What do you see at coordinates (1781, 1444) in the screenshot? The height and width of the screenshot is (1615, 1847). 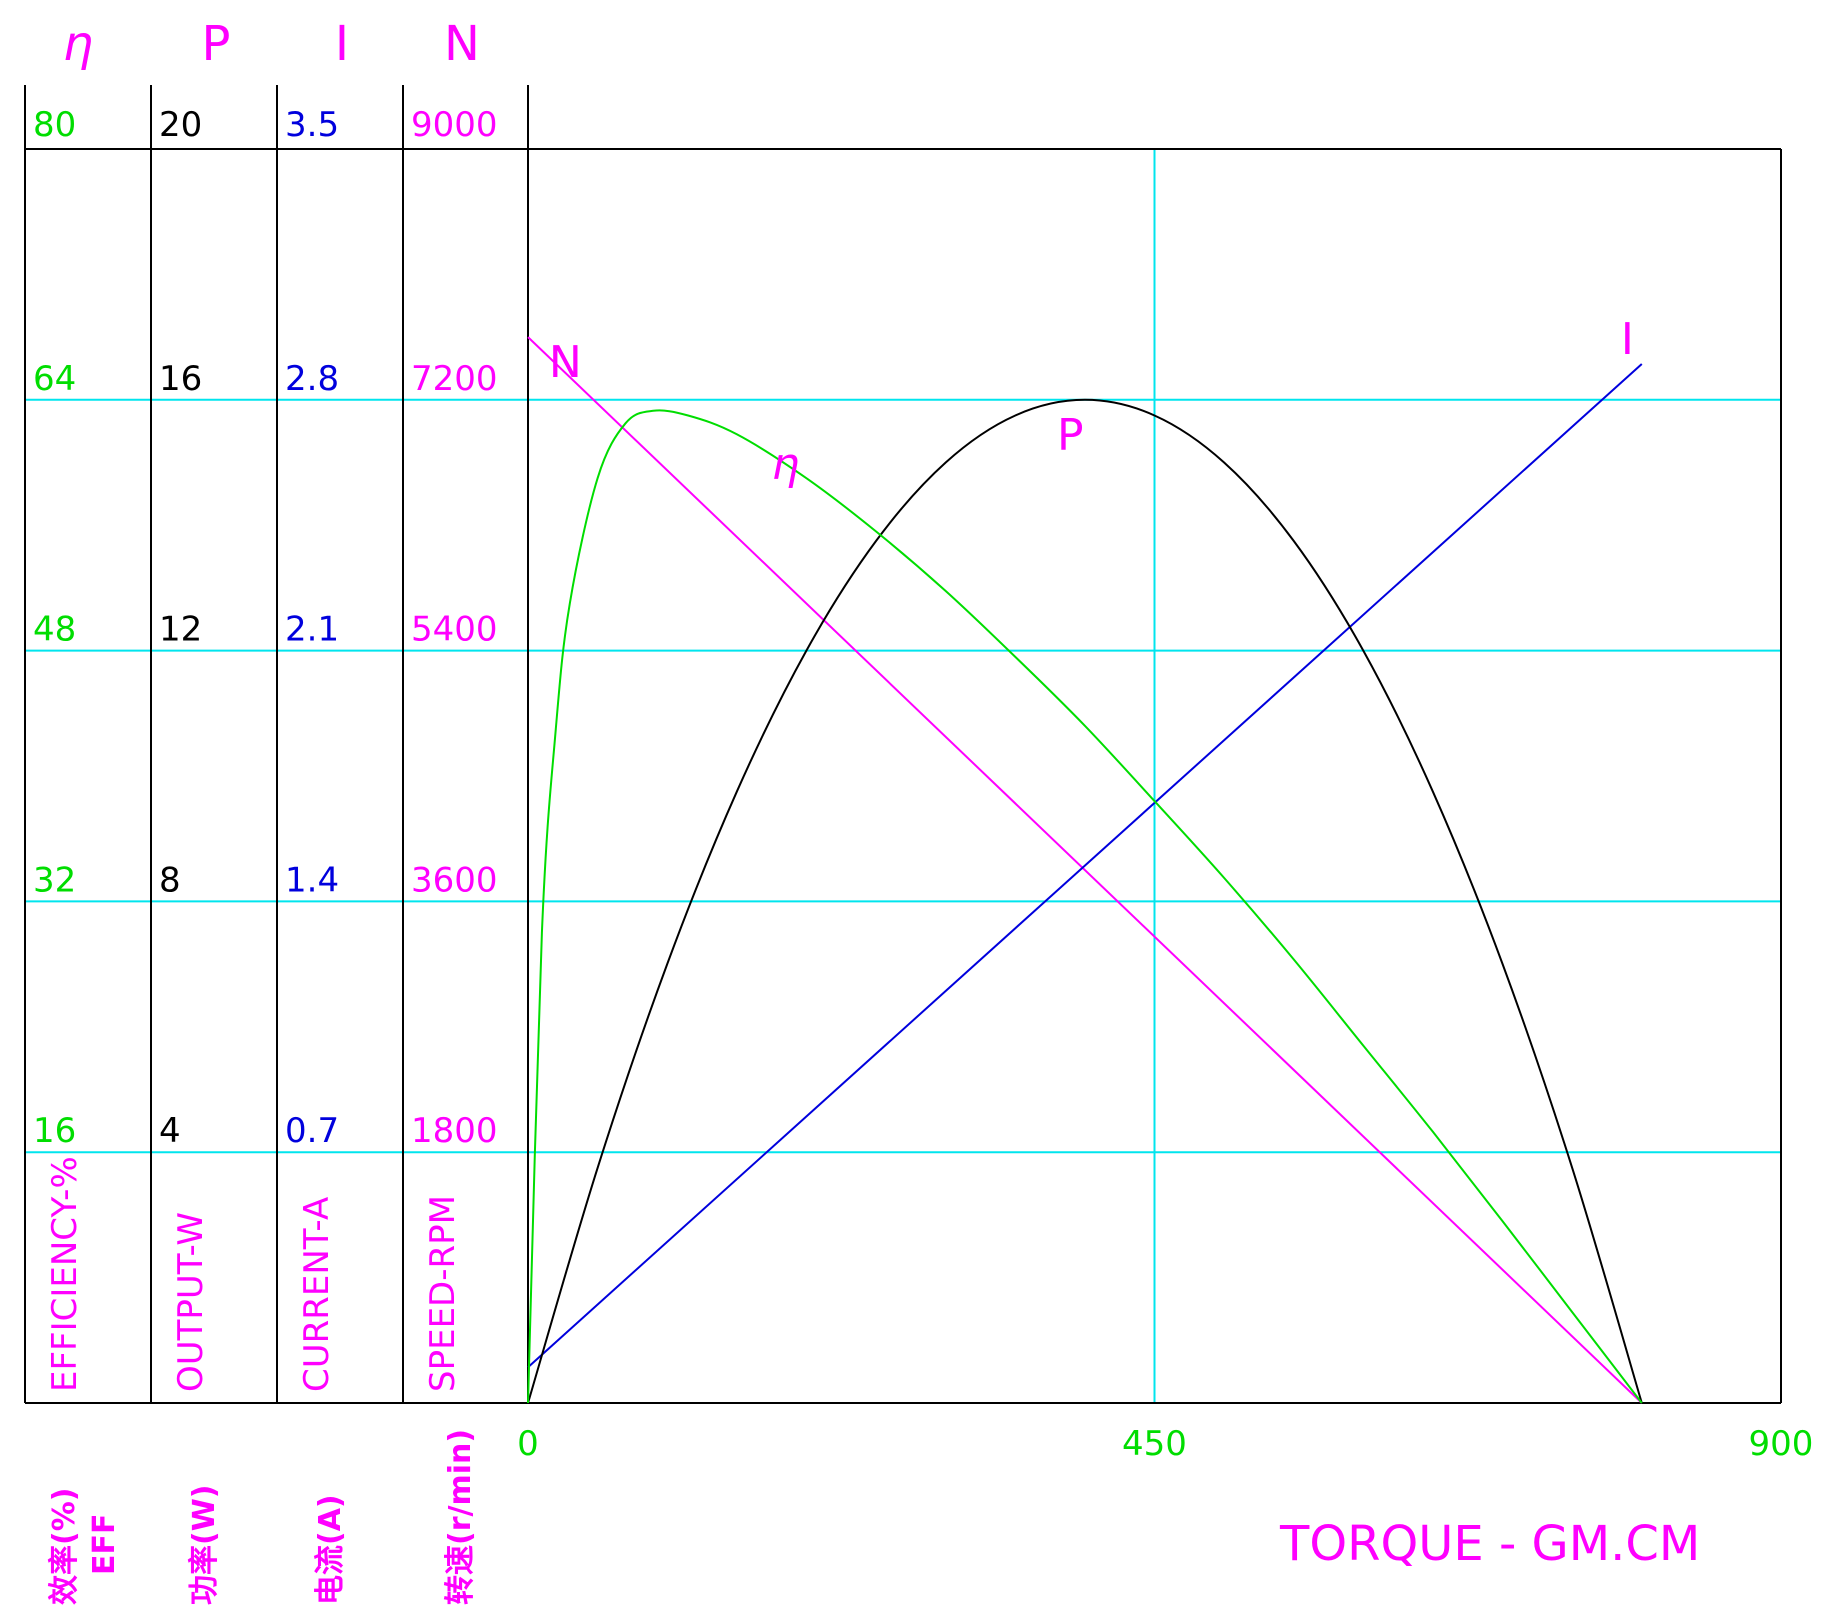 I see `x-tick-label: 900` at bounding box center [1781, 1444].